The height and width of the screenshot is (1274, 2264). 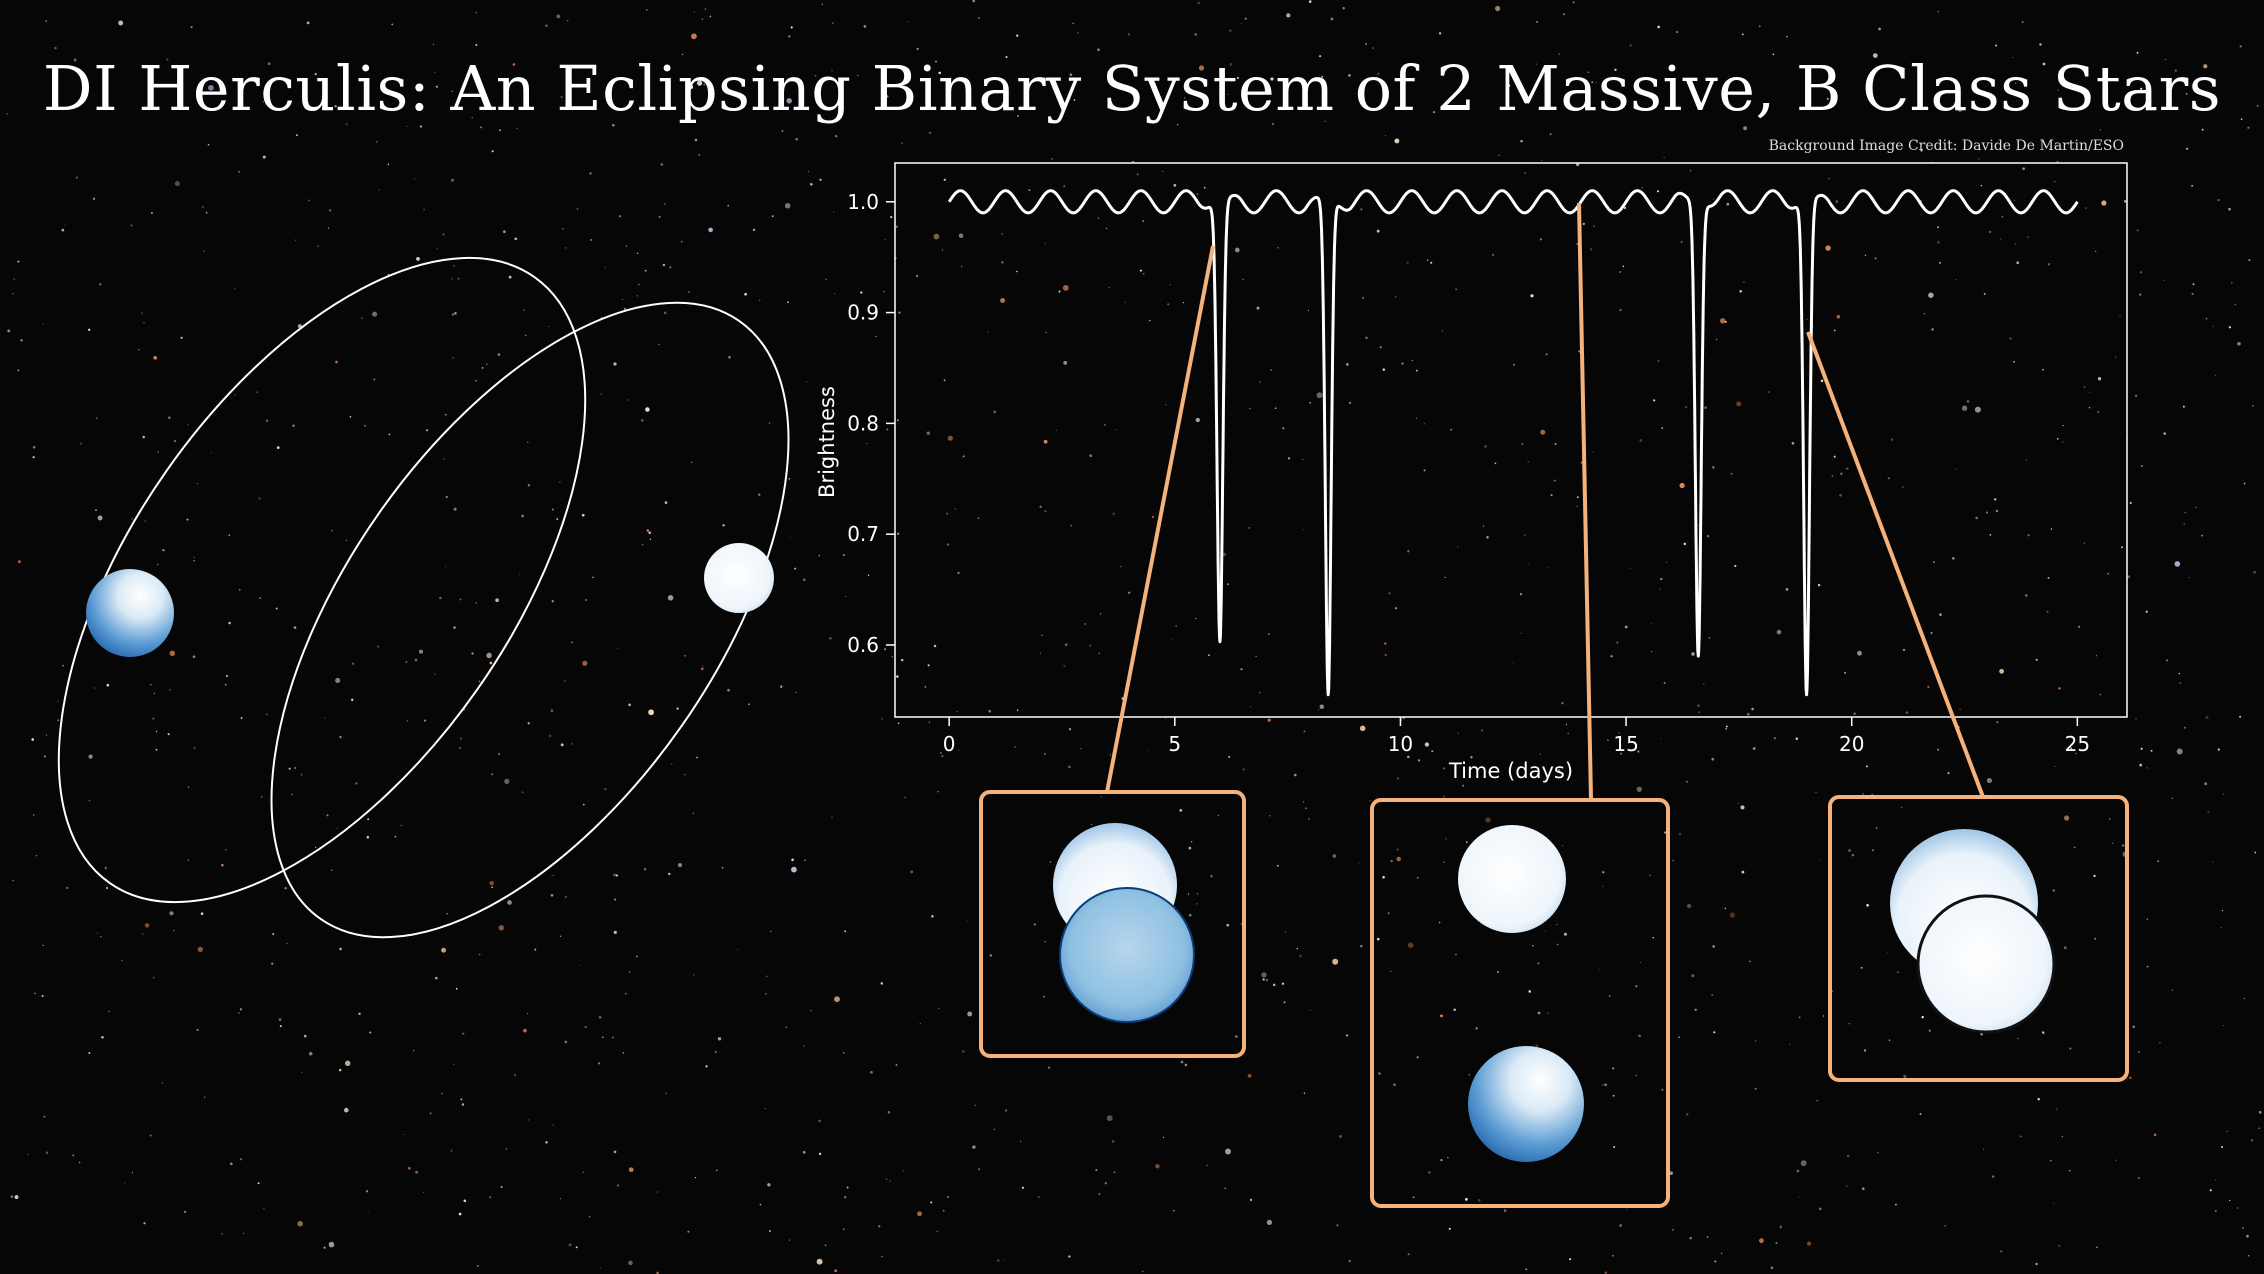 What do you see at coordinates (1895, 564) in the screenshot?
I see `callout-line-transit` at bounding box center [1895, 564].